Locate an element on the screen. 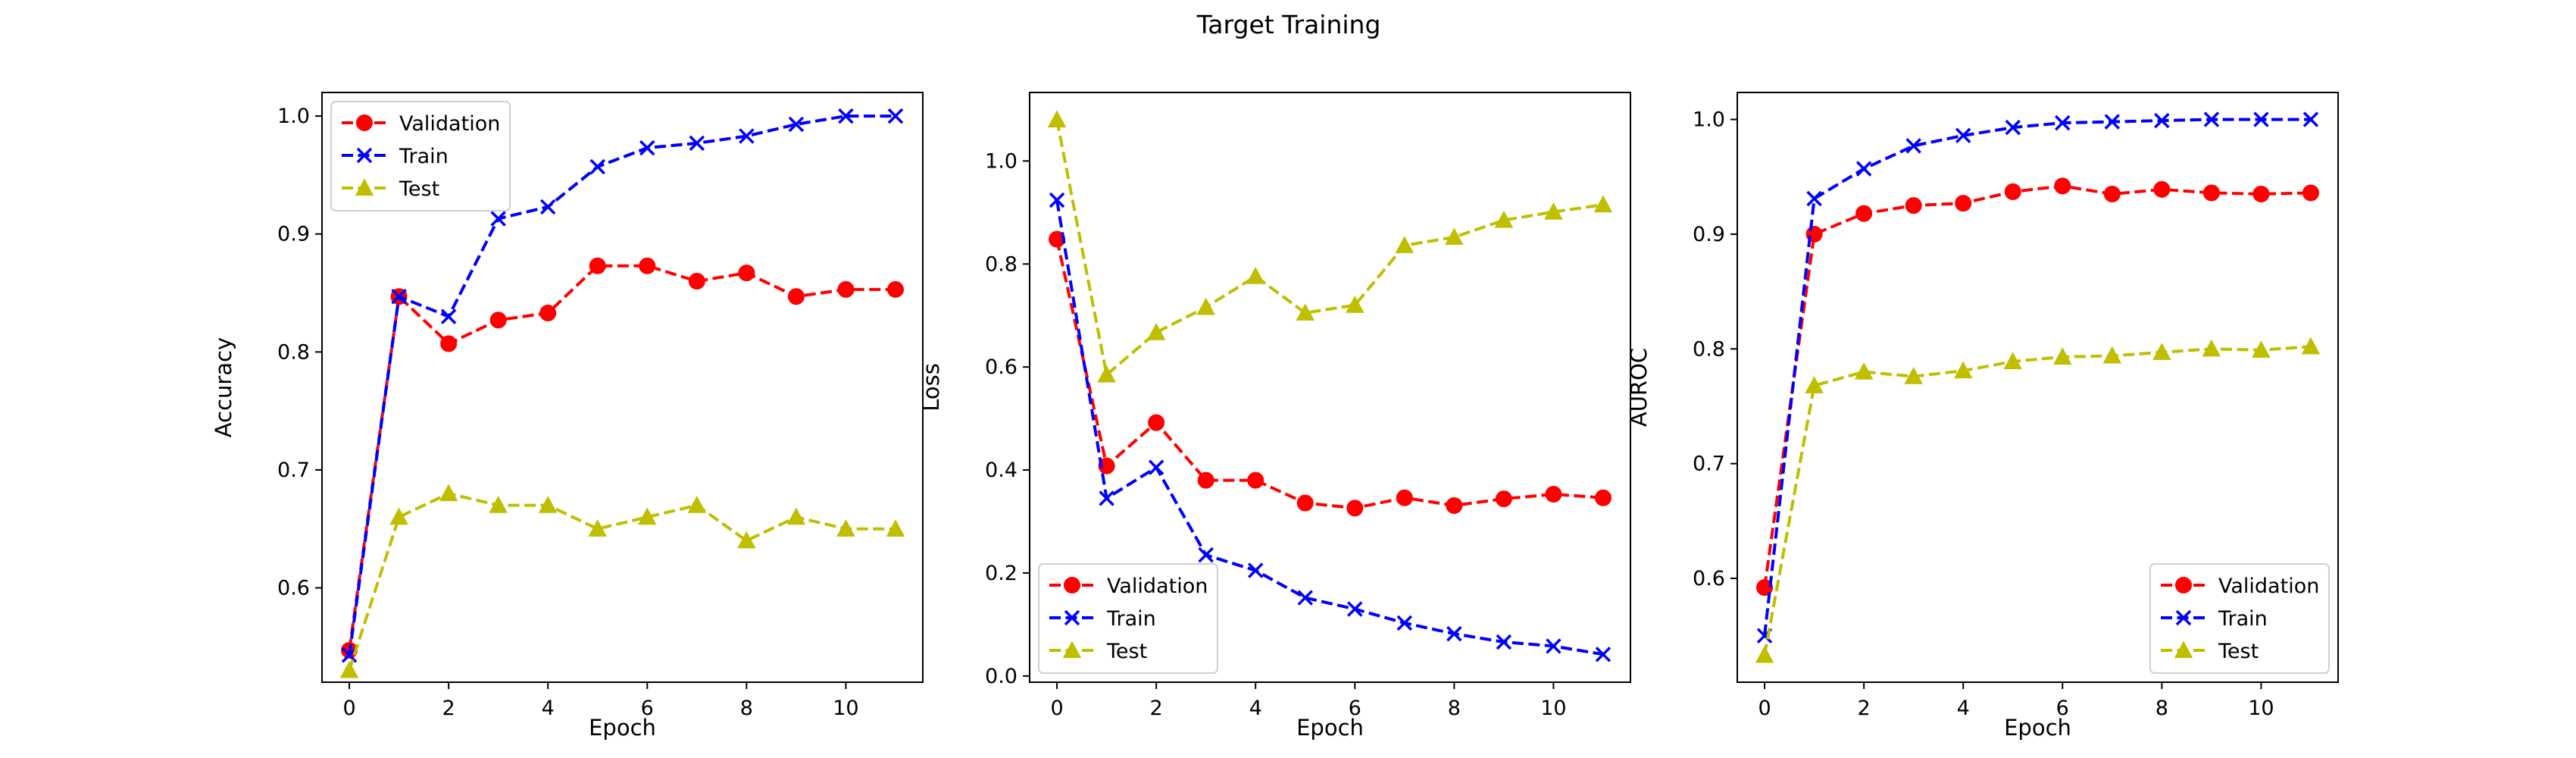 The height and width of the screenshot is (758, 2576). y-tick-label: 0.4 is located at coordinates (1001, 470).